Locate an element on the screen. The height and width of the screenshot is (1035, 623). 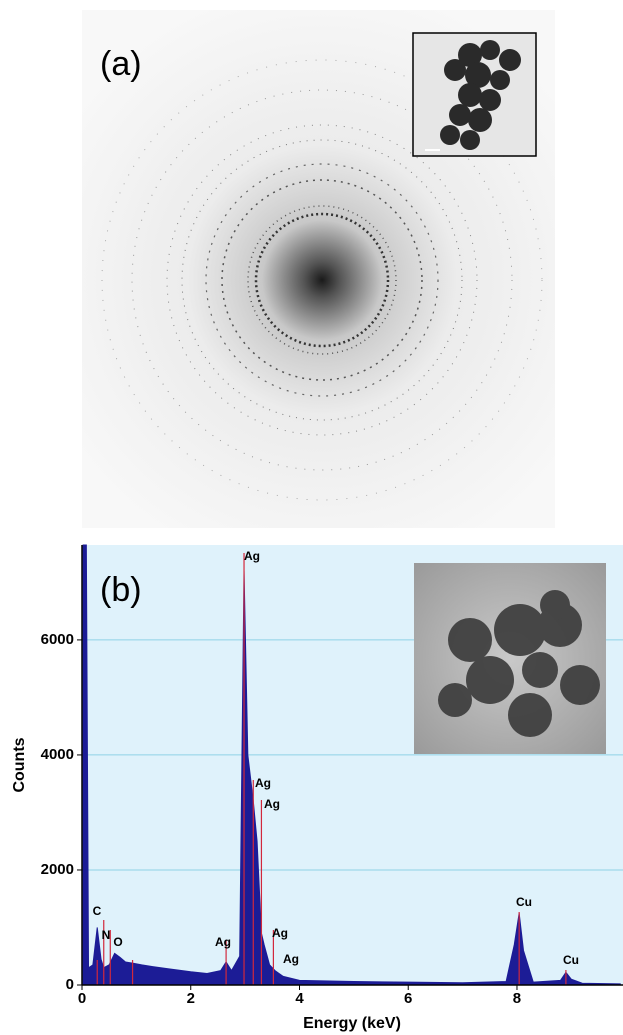
x-tick-label: 2 is located at coordinates (191, 998).